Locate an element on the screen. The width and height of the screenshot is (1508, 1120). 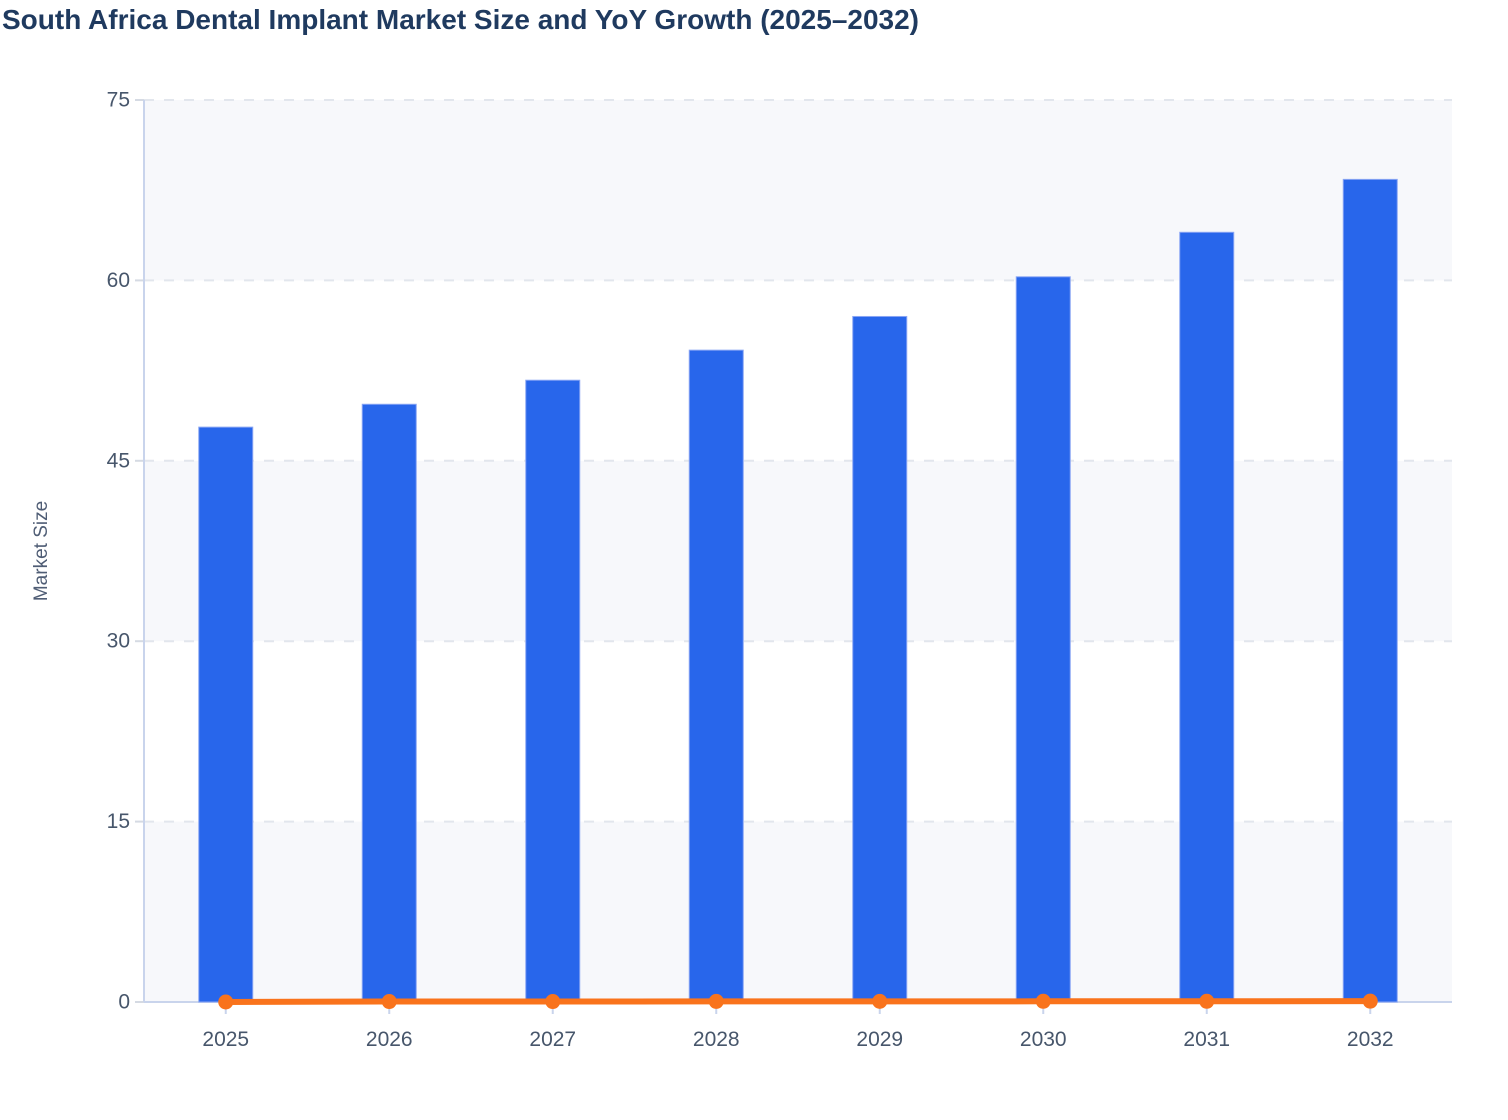
x-tick-label-2029: 2029 is located at coordinates (879, 1039).